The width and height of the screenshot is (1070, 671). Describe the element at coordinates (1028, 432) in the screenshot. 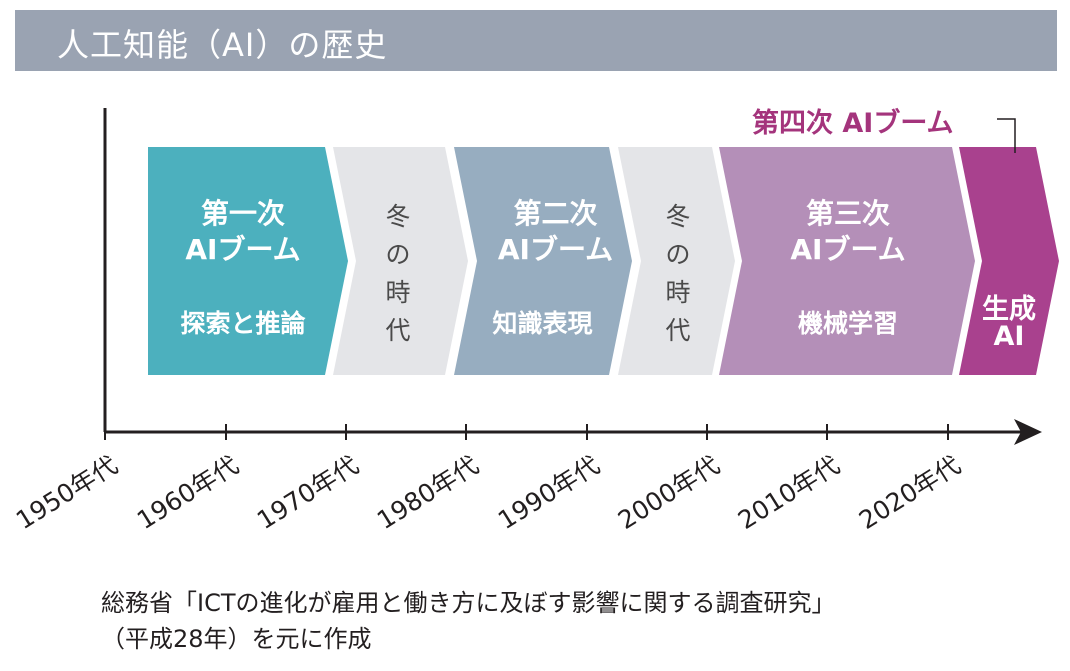

I see `x-axis-arrowhead` at that location.